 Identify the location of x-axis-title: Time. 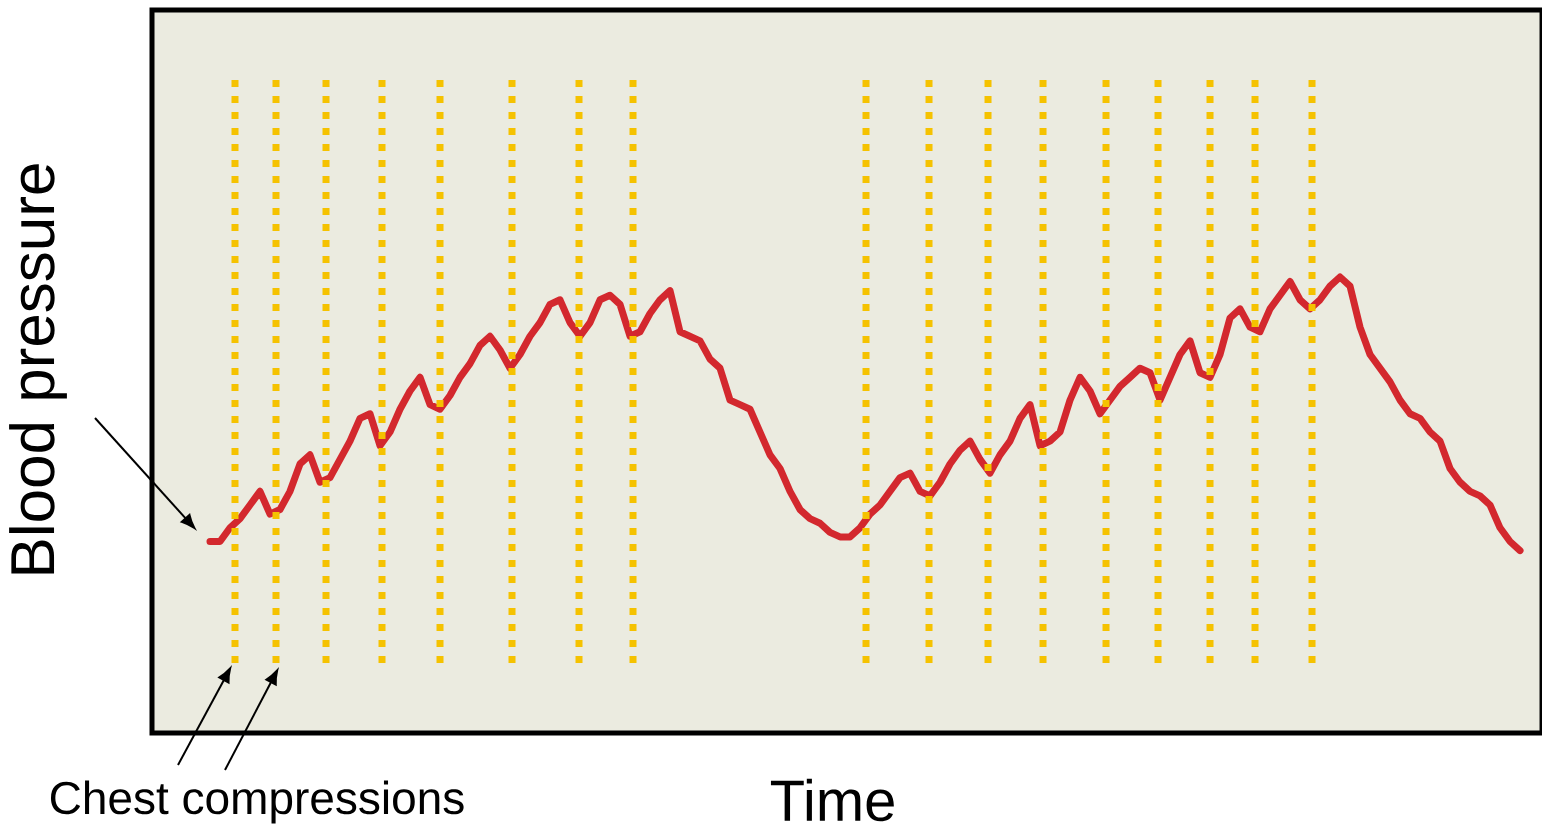
(832, 800).